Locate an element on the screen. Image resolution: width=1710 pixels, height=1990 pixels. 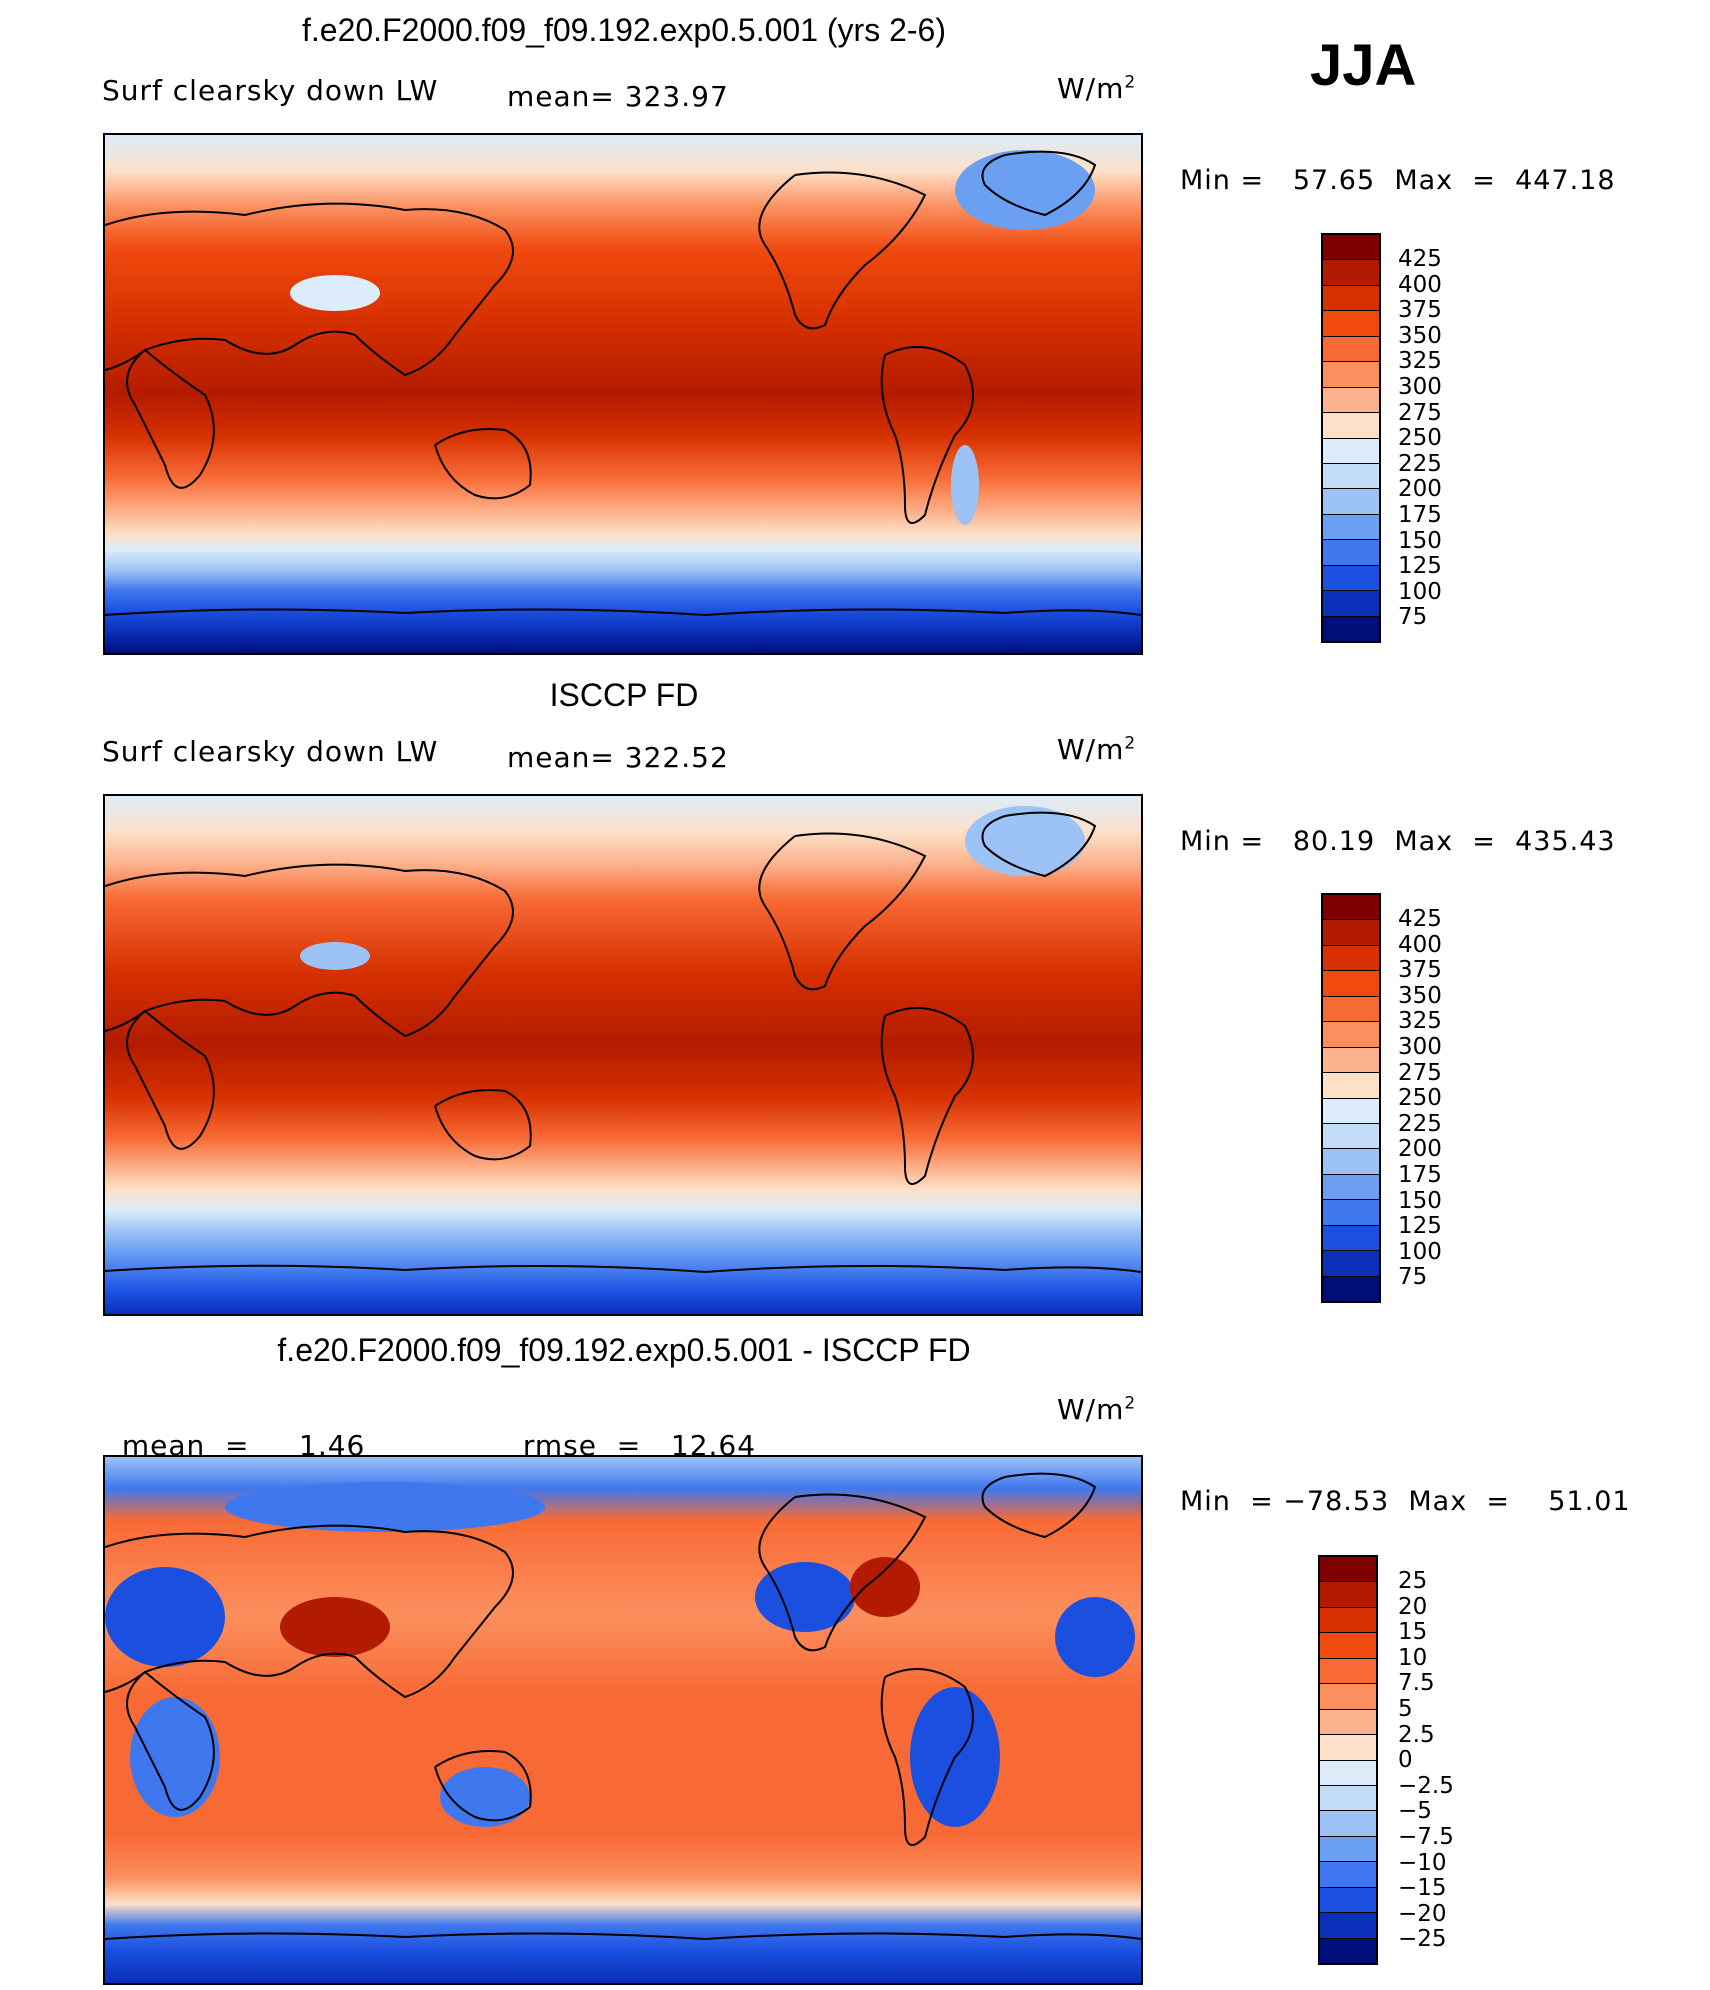
colorbar-label: 5 is located at coordinates (1405, 1708).